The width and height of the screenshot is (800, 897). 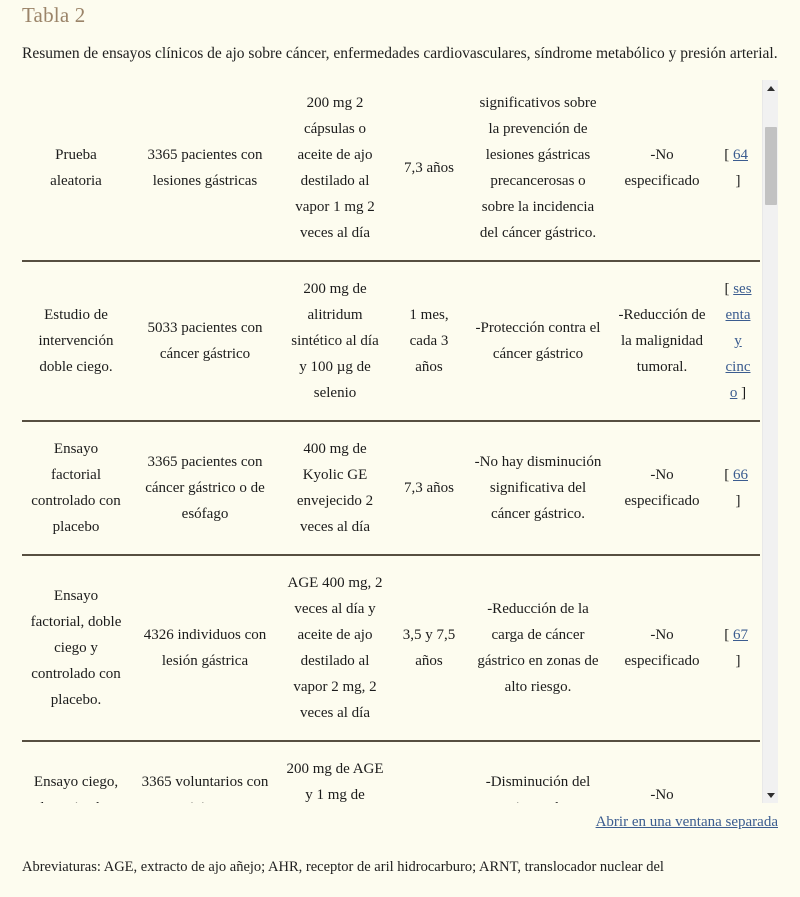 I want to click on page-title: Tabla 2, so click(x=54, y=15).